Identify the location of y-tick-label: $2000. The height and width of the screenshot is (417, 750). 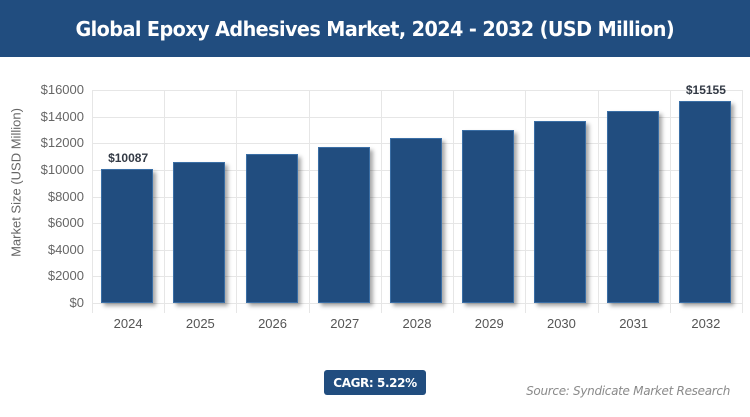
(65, 276).